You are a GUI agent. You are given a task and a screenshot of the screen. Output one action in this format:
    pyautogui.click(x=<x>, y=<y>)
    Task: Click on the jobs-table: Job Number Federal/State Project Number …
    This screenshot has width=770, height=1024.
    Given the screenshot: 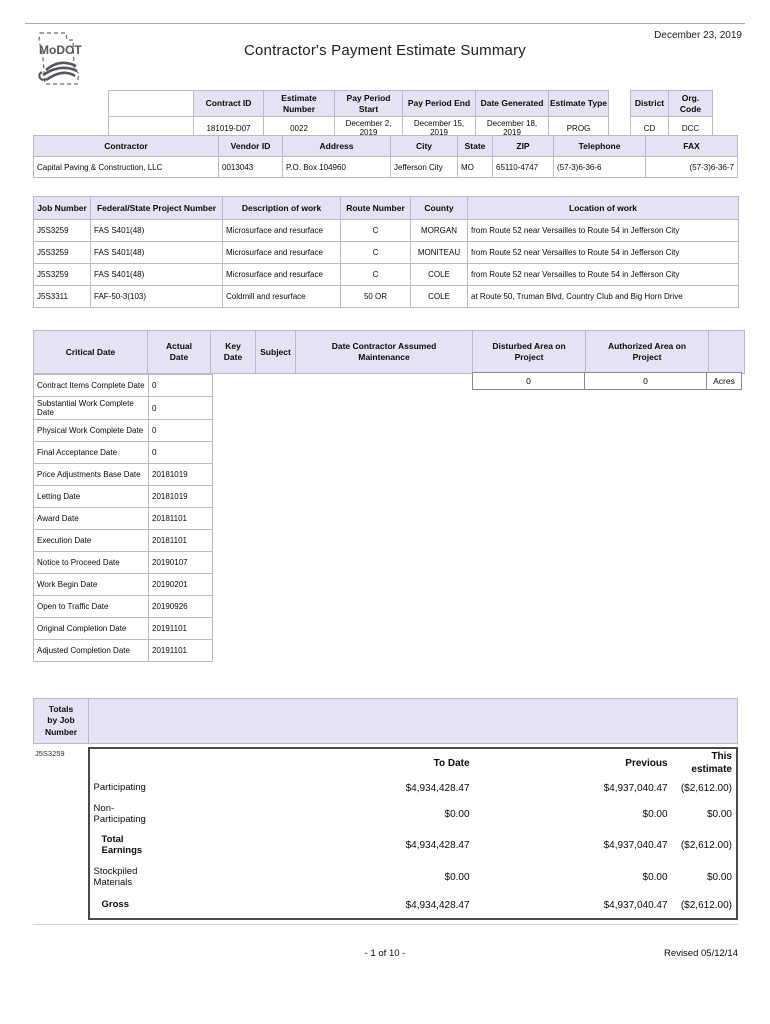 What is the action you would take?
    pyautogui.click(x=386, y=252)
    